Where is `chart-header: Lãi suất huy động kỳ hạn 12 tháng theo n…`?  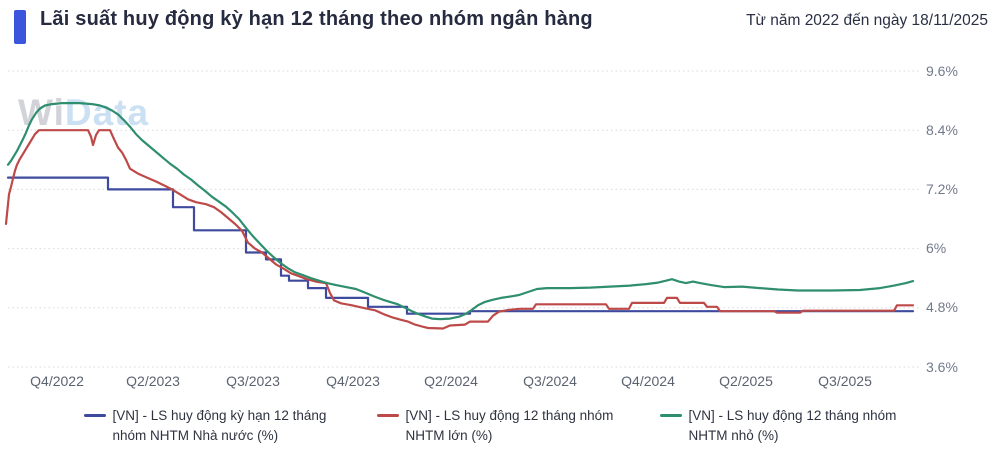
chart-header: Lãi suất huy động kỳ hạn 12 tháng theo n… is located at coordinates (501, 26).